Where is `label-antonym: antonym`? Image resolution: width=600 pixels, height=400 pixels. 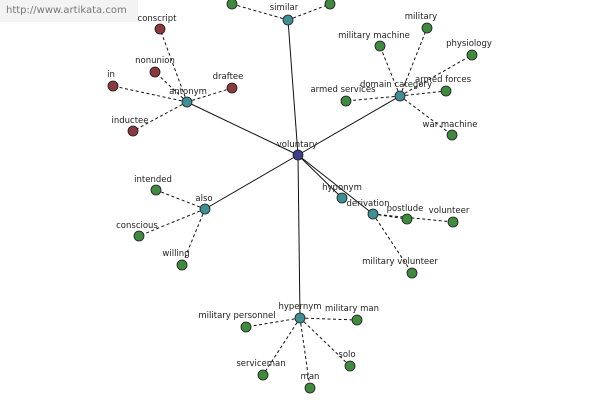
label-antonym: antonym is located at coordinates (188, 92).